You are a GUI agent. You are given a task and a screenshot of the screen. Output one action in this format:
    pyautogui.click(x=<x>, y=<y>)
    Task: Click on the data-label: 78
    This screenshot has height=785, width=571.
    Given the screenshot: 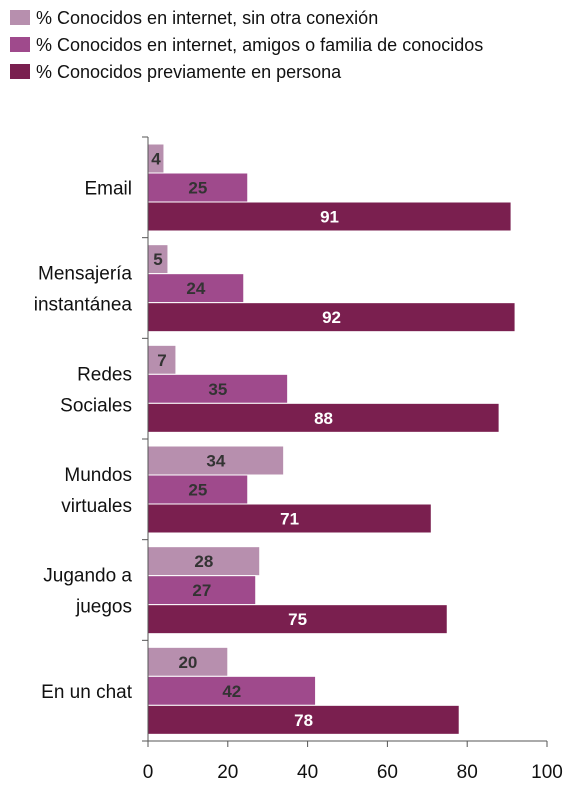 What is the action you would take?
    pyautogui.click(x=303, y=720)
    